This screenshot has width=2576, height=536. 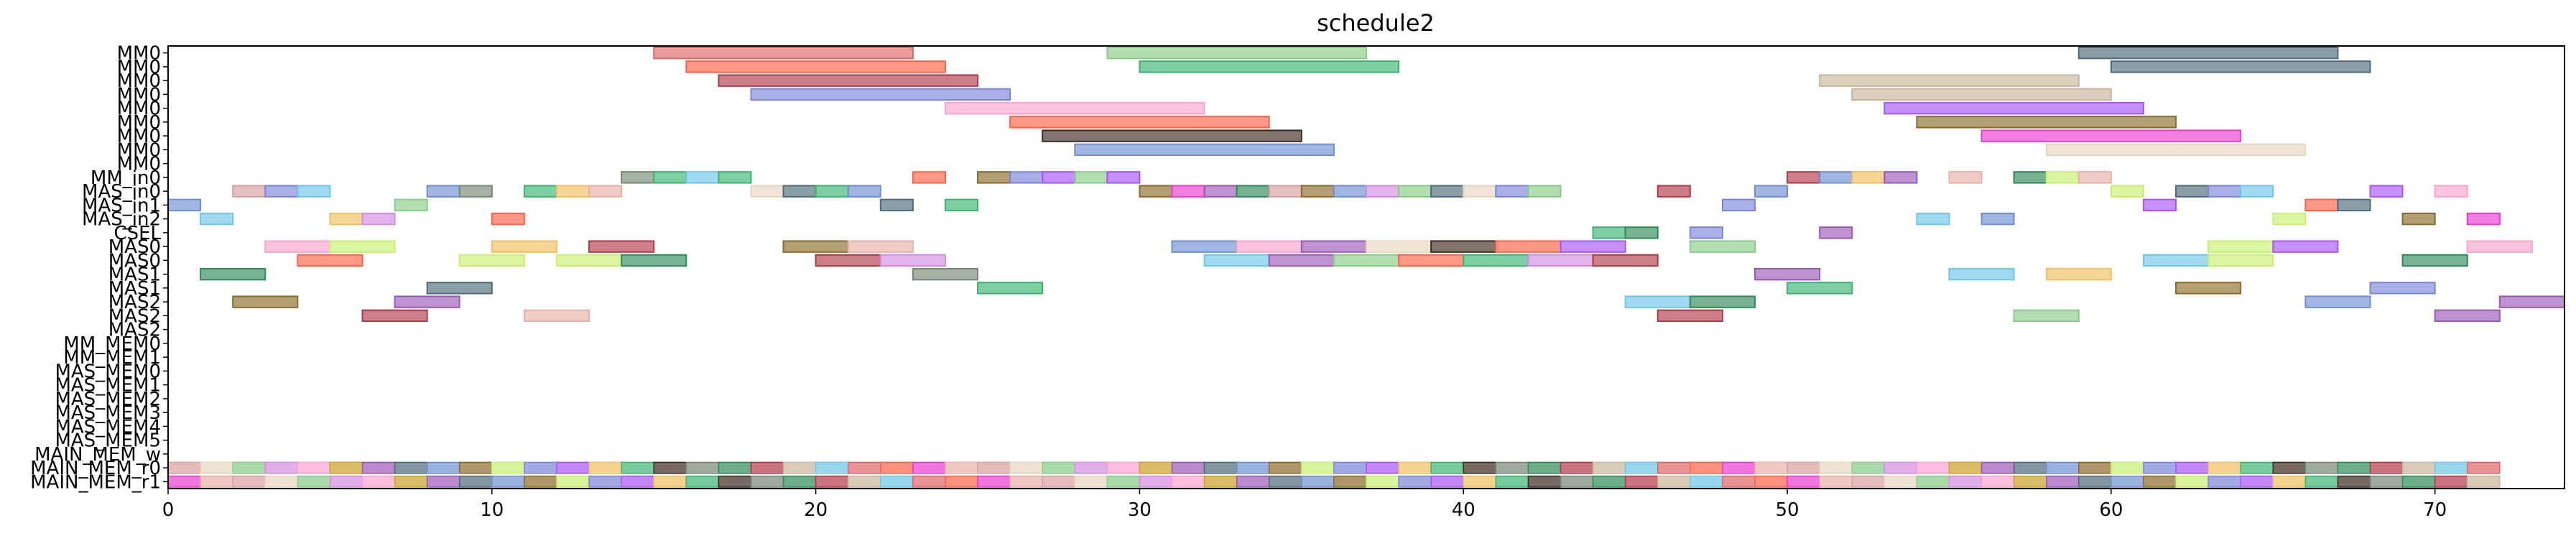 What do you see at coordinates (2111, 510) in the screenshot?
I see `x-tick-label: 60` at bounding box center [2111, 510].